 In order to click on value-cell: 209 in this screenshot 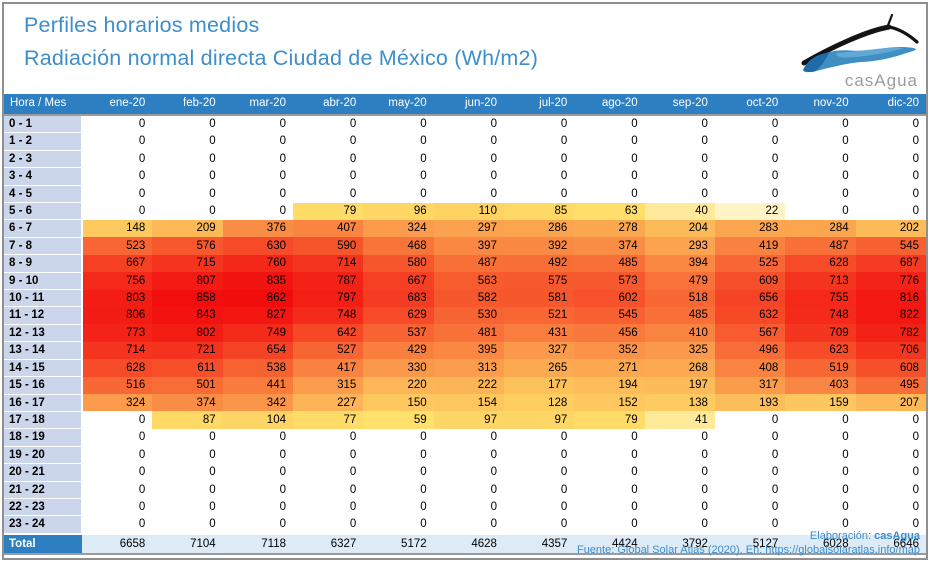, I will do `click(187, 228)`.